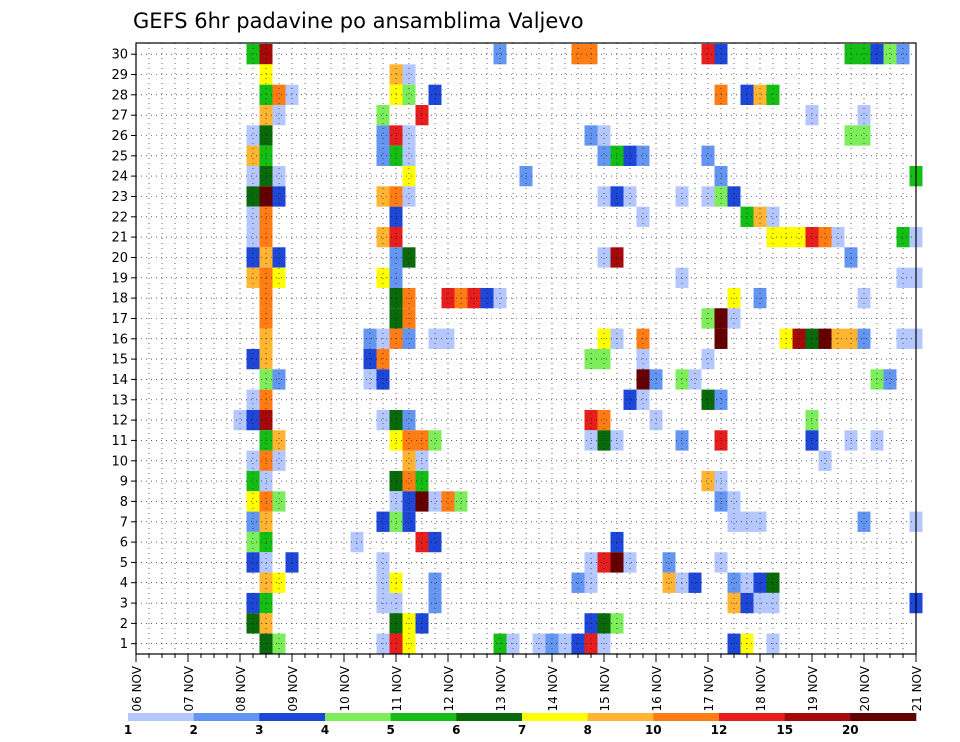 The image size is (960, 742). I want to click on y-tick-label: 28, so click(119, 95).